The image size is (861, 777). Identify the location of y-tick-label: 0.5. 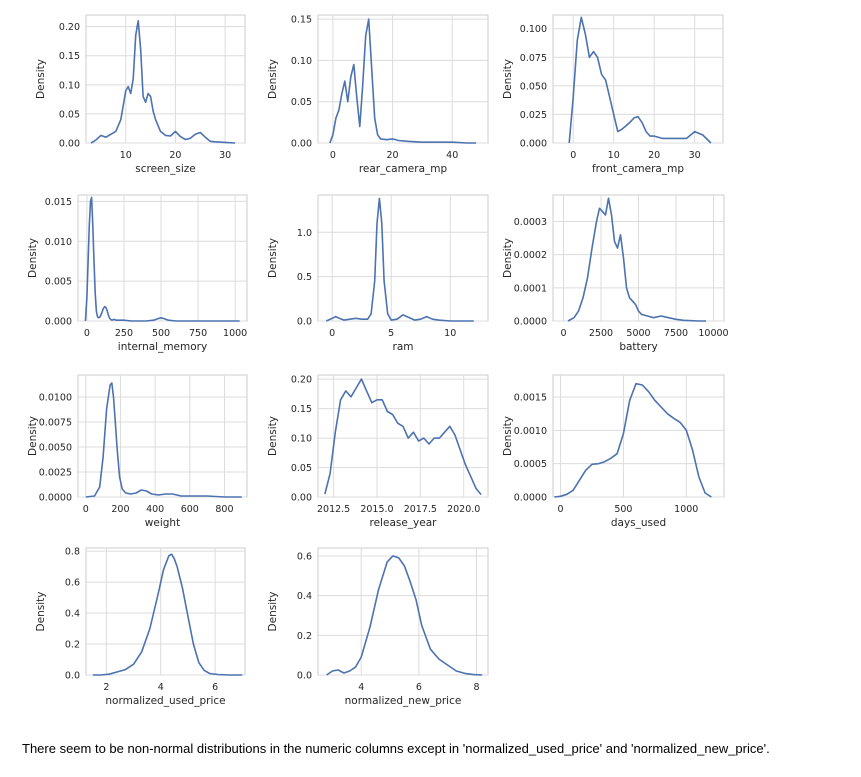
(304, 277).